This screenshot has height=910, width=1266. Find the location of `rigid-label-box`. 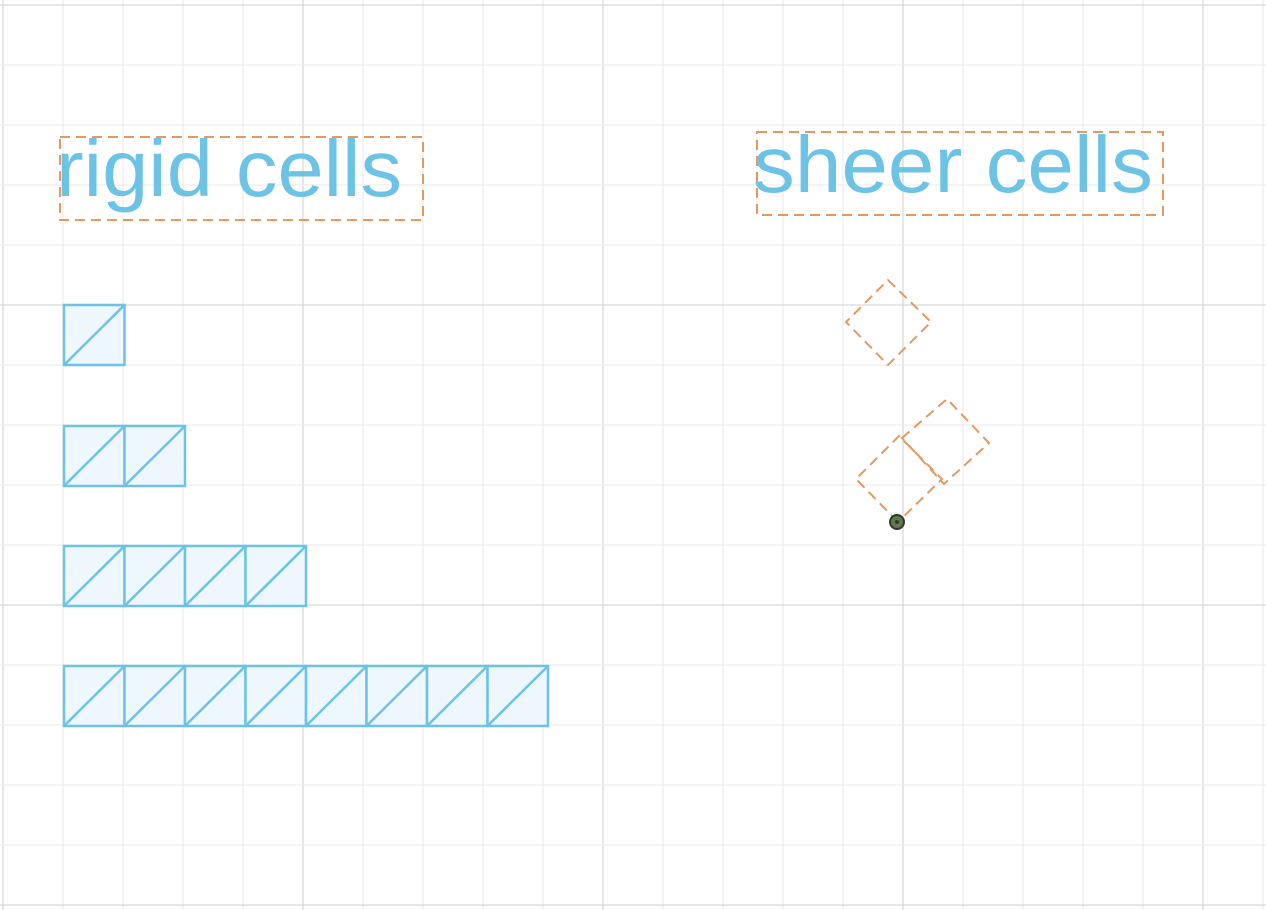

rigid-label-box is located at coordinates (241, 178).